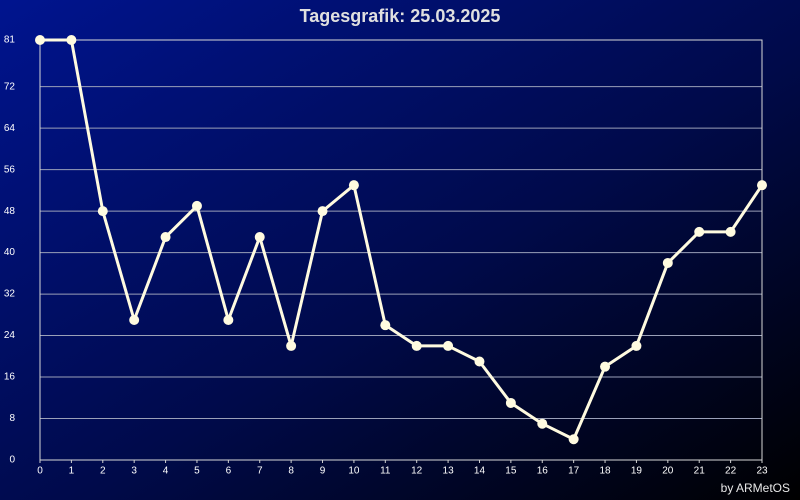 Image resolution: width=800 pixels, height=500 pixels. What do you see at coordinates (700, 471) in the screenshot?
I see `x-tick-label: 21` at bounding box center [700, 471].